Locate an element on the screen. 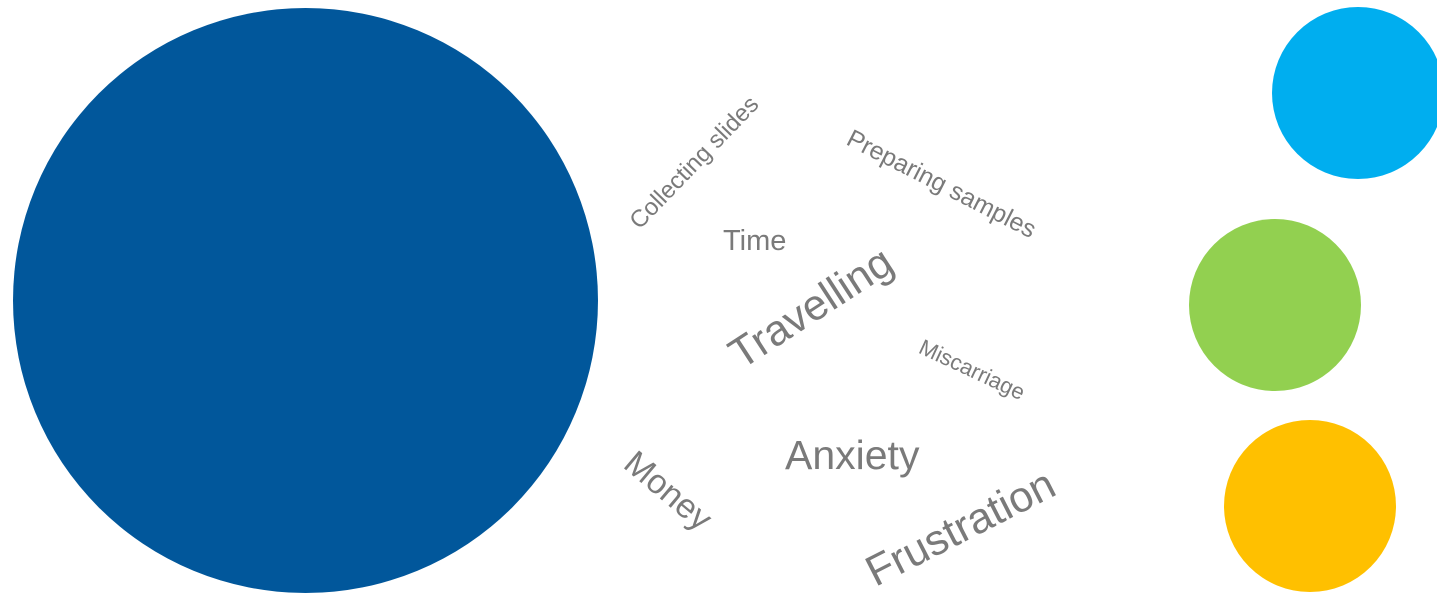 The height and width of the screenshot is (607, 1437). word-anxiety: Anxiety is located at coordinates (852, 455).